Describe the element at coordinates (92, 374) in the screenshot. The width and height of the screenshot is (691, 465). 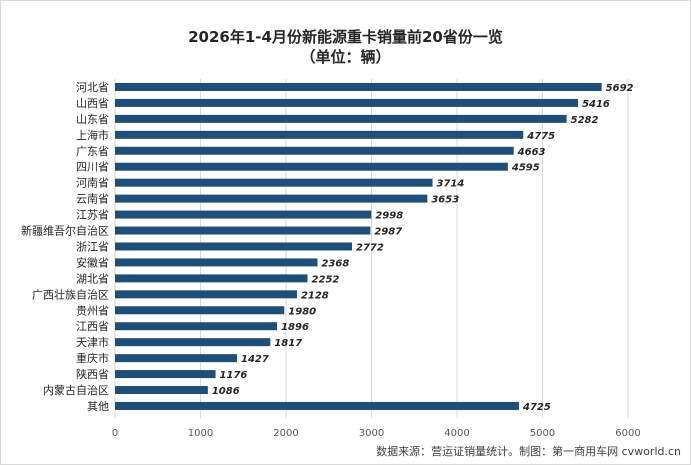
I see `category-label: 陕西省` at that location.